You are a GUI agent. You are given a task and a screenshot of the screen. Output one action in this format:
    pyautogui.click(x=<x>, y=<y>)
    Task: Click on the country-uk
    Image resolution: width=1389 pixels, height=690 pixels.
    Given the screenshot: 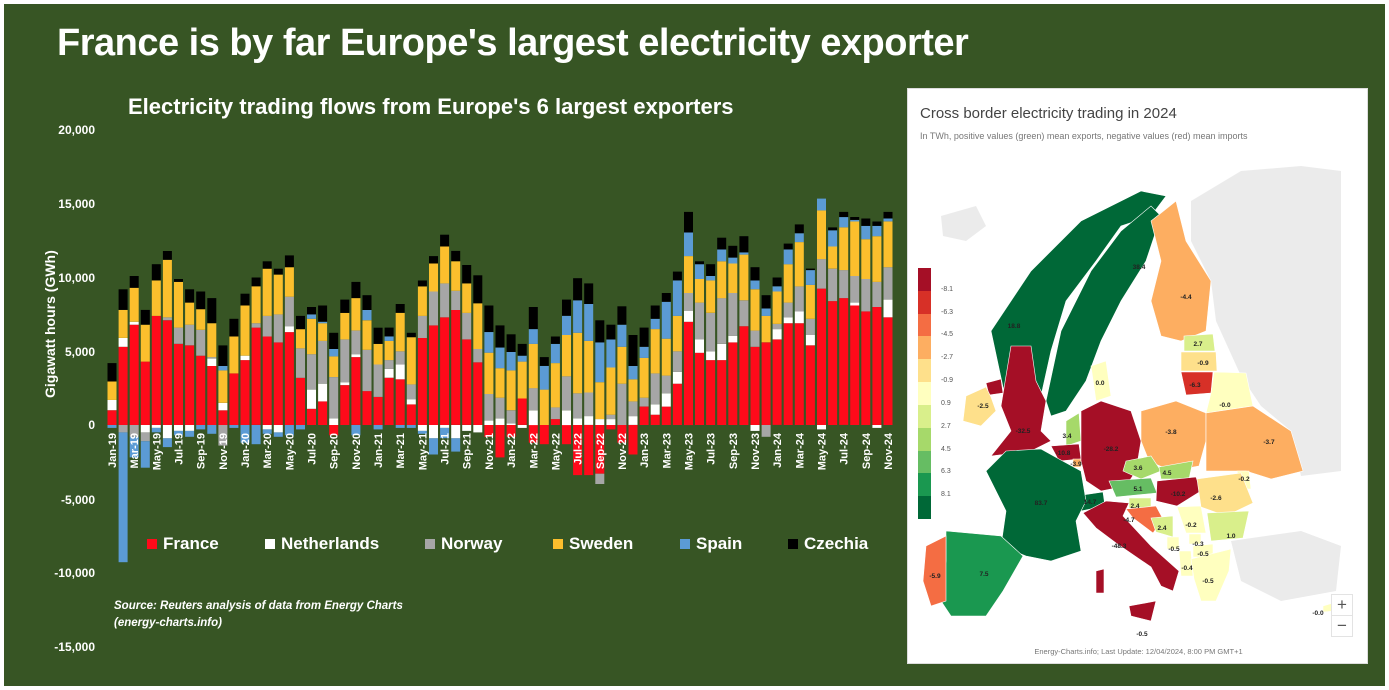 What is the action you would take?
    pyautogui.click(x=1021, y=401)
    